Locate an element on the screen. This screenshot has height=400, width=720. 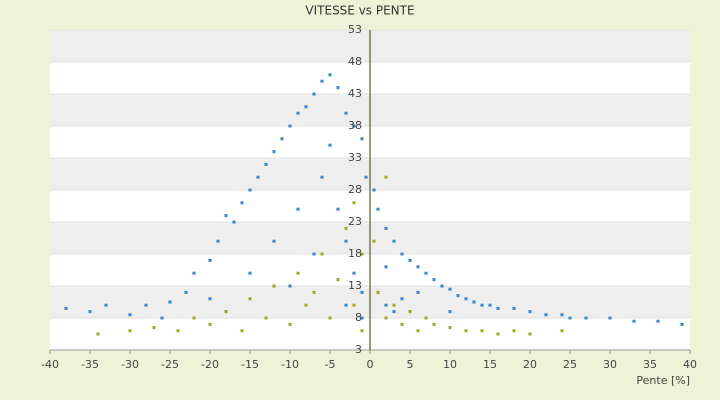
y-tick-label: 18 is located at coordinates (355, 253).